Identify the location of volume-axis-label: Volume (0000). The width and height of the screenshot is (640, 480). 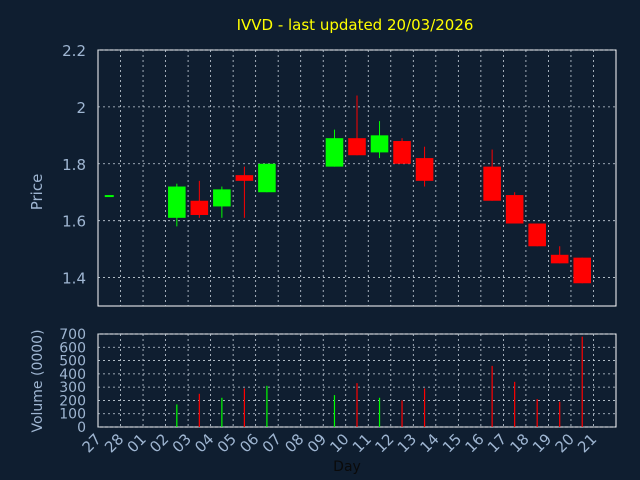
(38, 380).